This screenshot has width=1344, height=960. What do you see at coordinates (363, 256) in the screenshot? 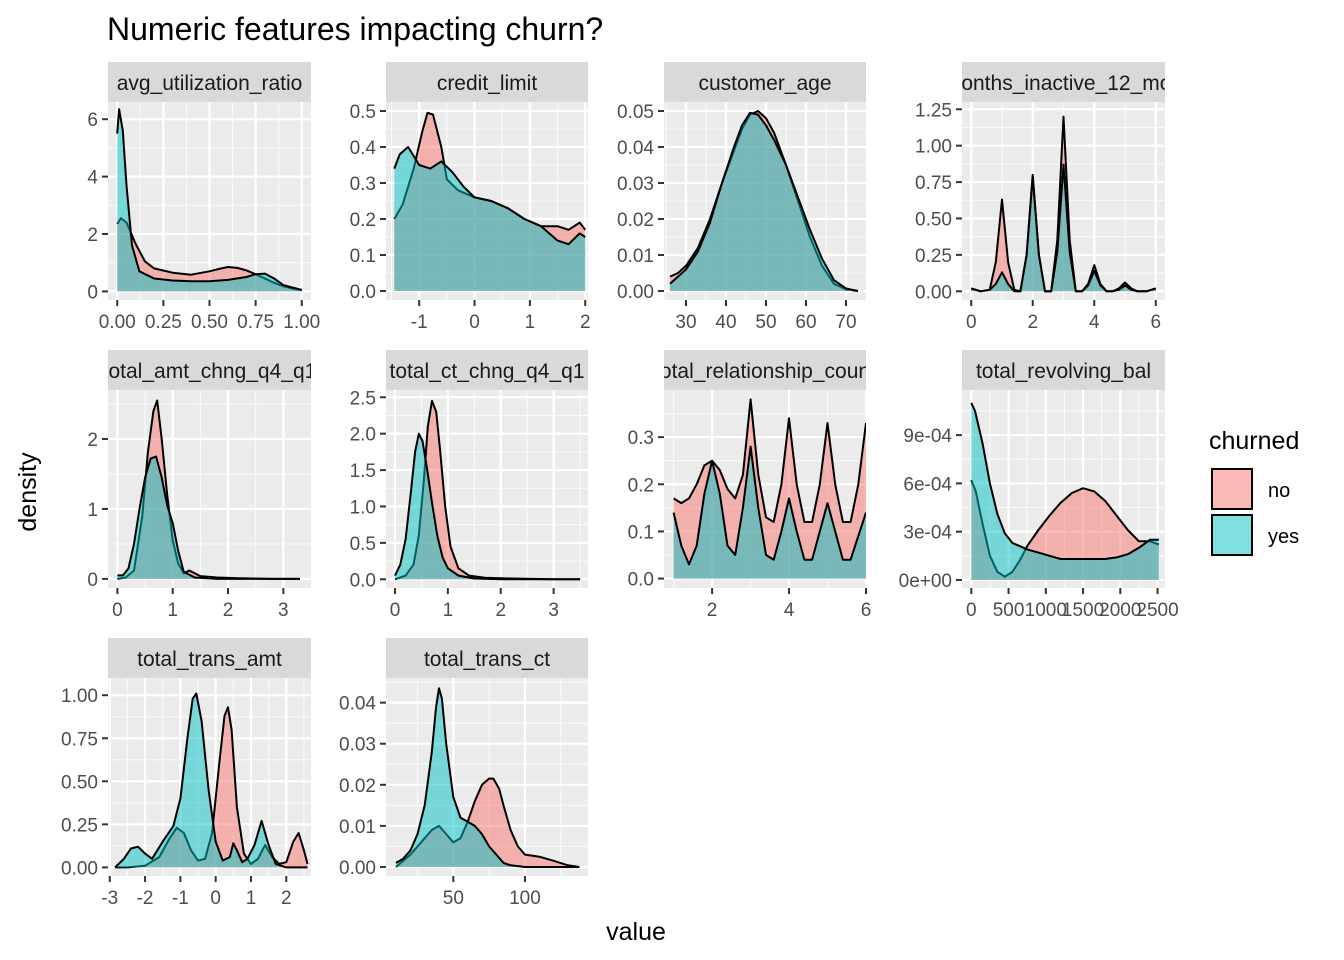
I see `y-tick-label: 0.1` at bounding box center [363, 256].